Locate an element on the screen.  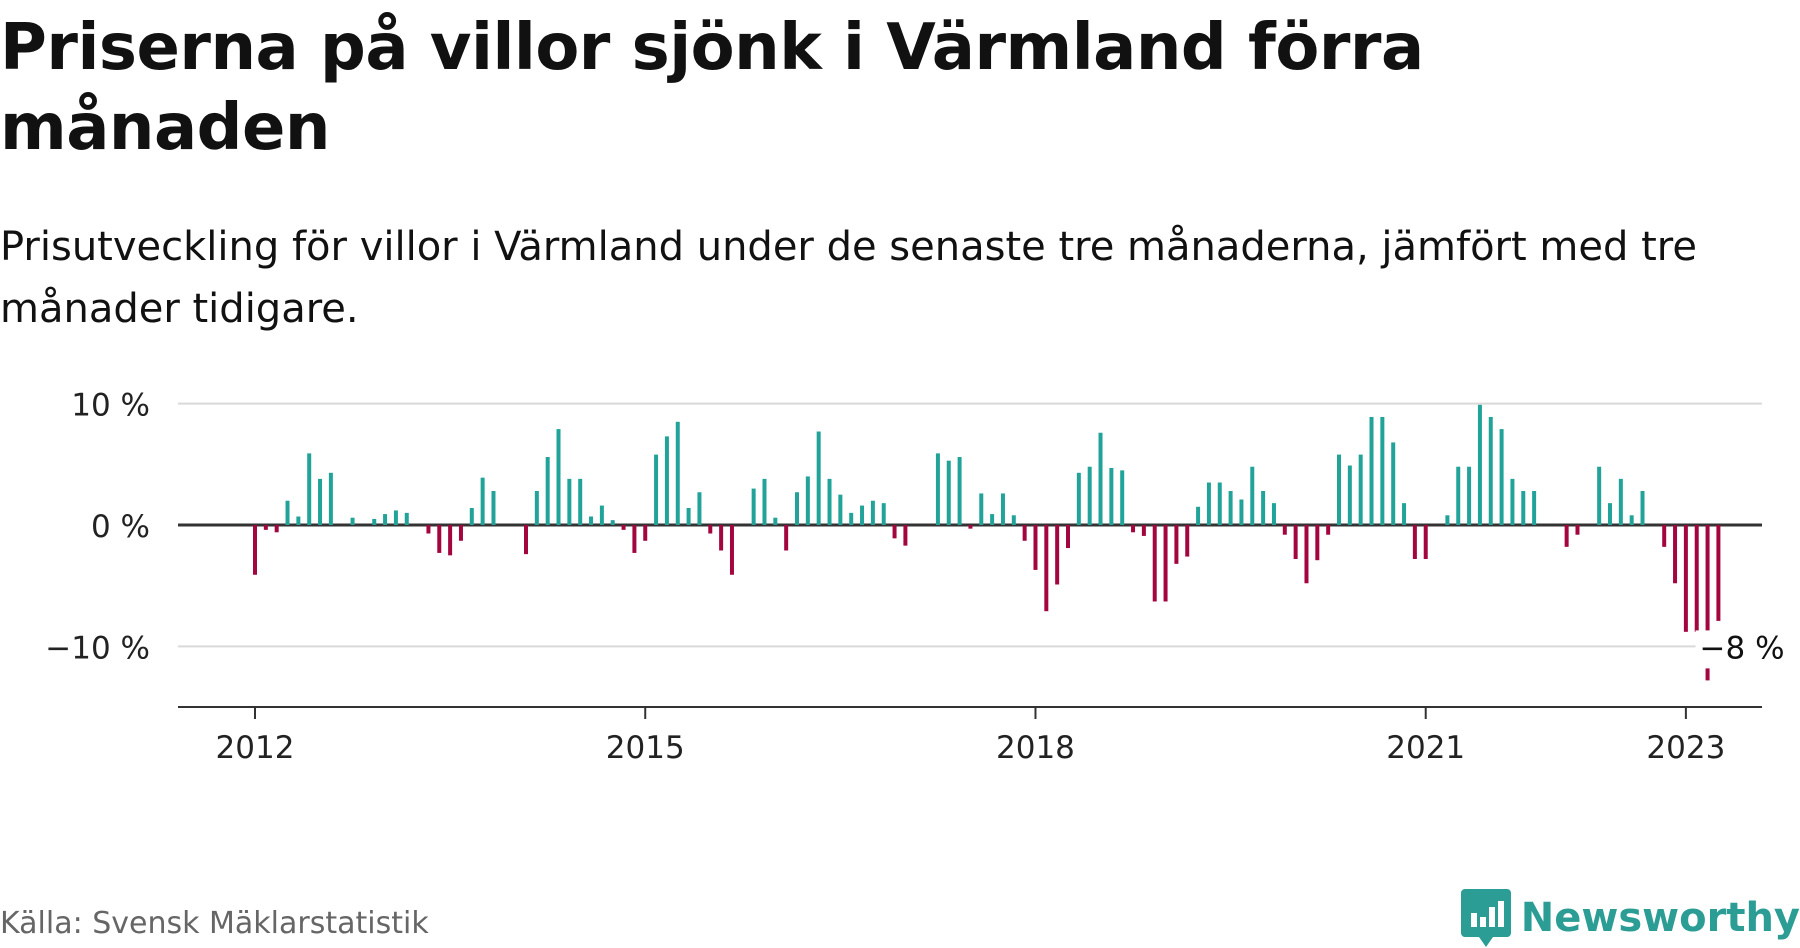
x-tick-label: 2023 is located at coordinates (1685, 748).